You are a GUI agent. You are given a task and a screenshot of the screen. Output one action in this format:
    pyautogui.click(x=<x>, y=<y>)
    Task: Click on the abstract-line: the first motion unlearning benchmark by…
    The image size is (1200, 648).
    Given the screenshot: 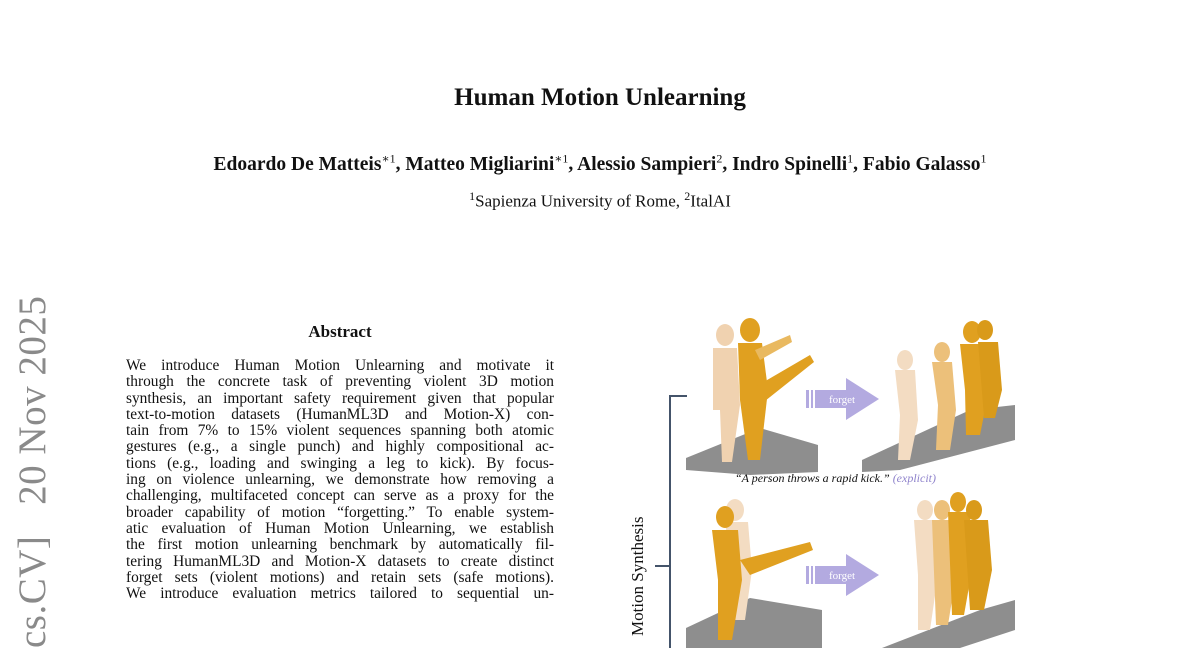 What is the action you would take?
    pyautogui.click(x=340, y=545)
    